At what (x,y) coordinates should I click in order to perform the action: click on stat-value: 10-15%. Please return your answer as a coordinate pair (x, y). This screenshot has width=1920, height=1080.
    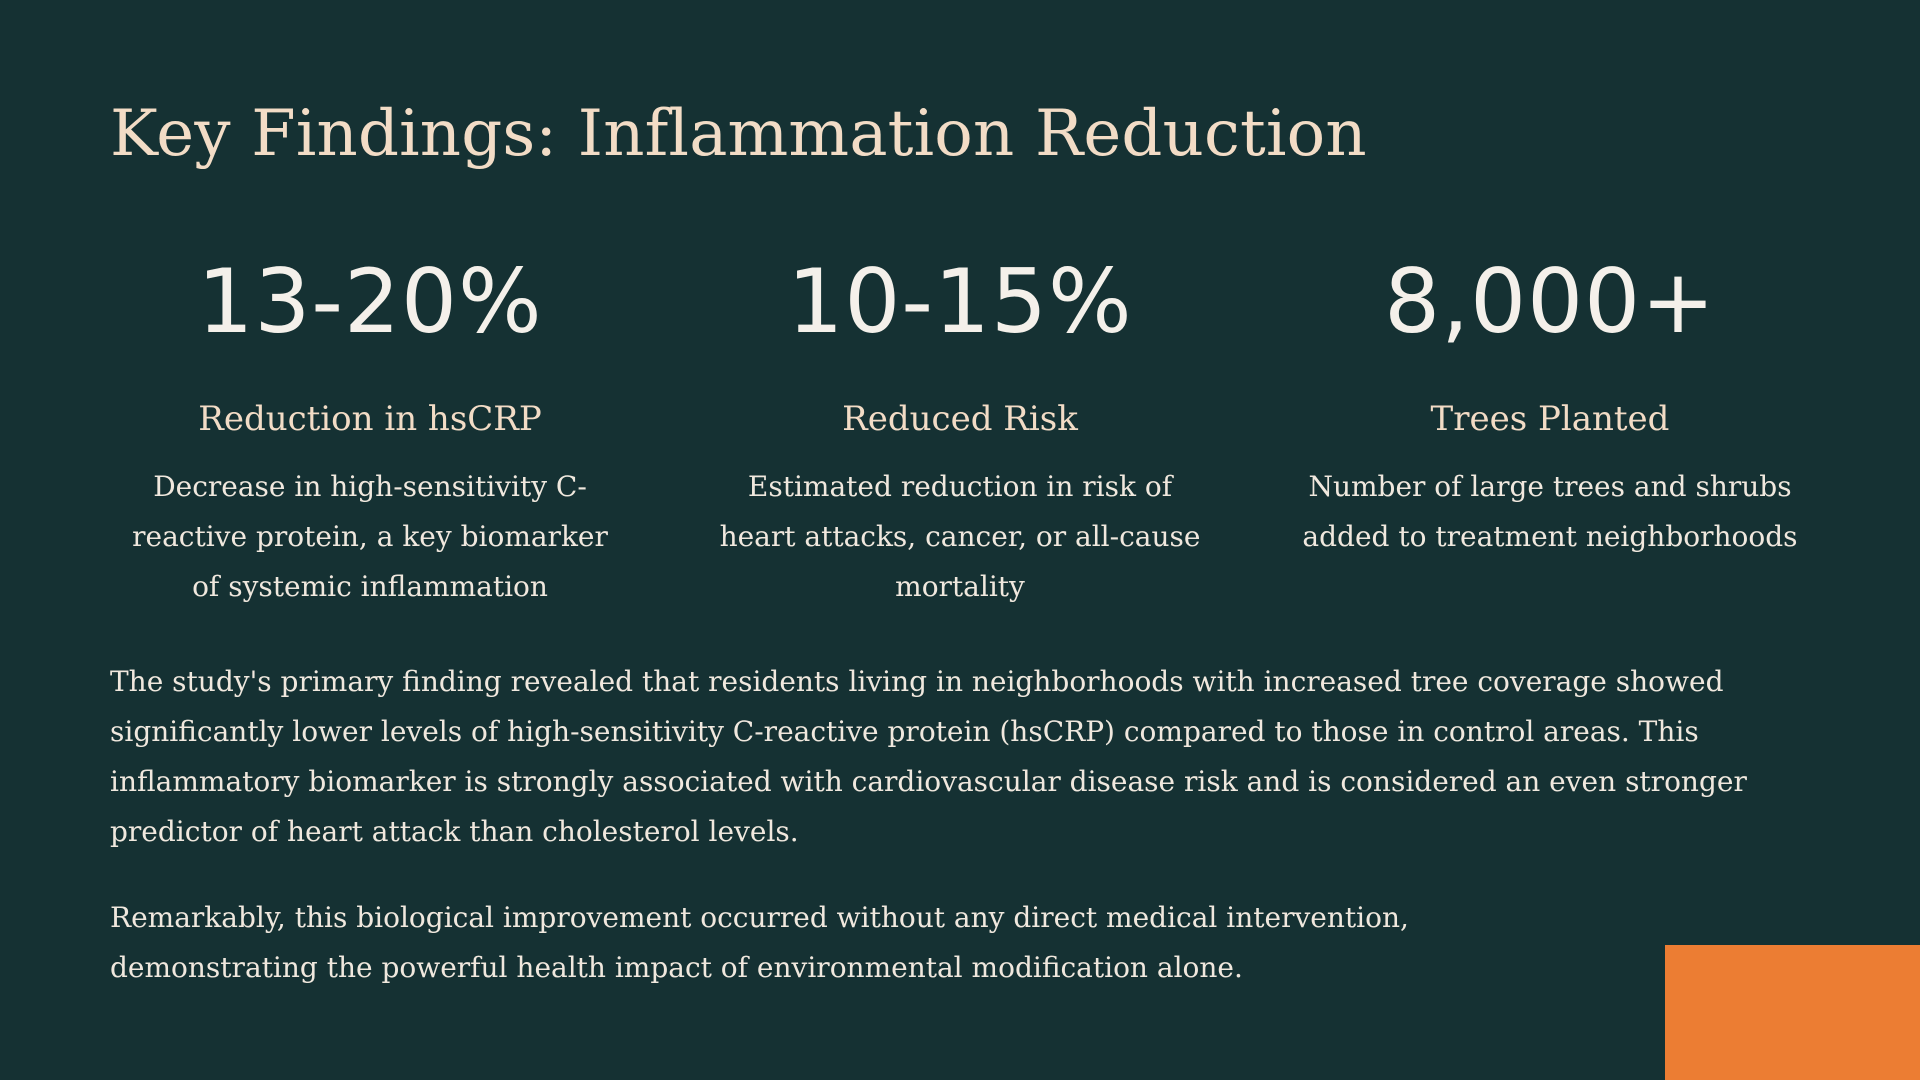
    Looking at the image, I should click on (960, 301).